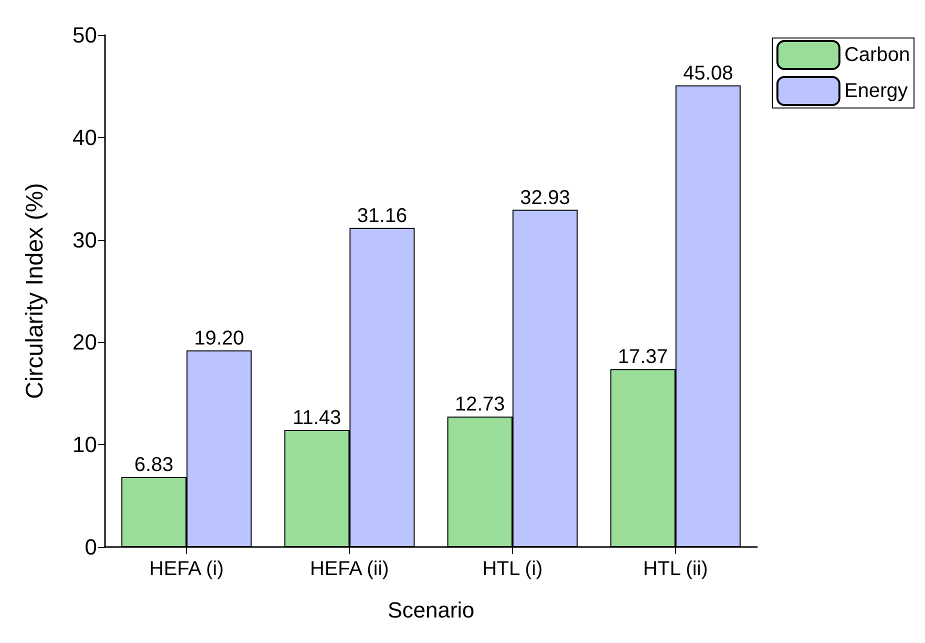  What do you see at coordinates (512, 569) in the screenshot?
I see `x-tick-label: HTL (i)` at bounding box center [512, 569].